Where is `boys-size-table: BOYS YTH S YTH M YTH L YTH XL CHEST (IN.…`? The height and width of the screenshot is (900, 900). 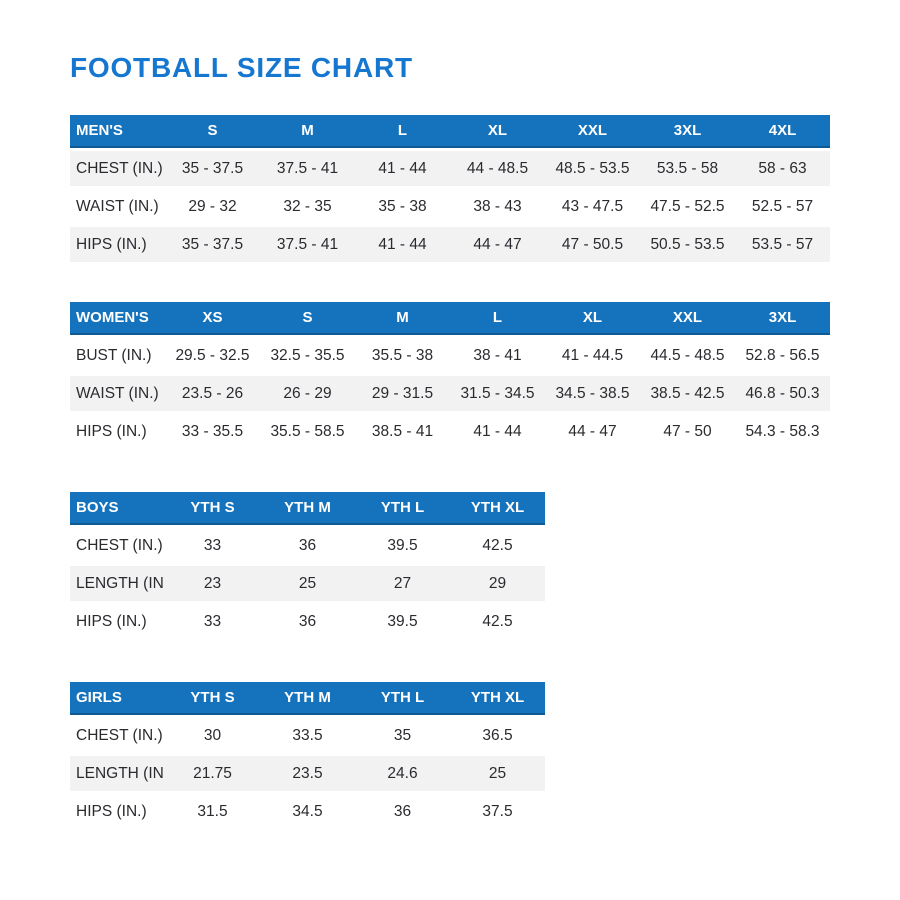 boys-size-table: BOYS YTH S YTH M YTH L YTH XL CHEST (IN.… is located at coordinates (307, 565).